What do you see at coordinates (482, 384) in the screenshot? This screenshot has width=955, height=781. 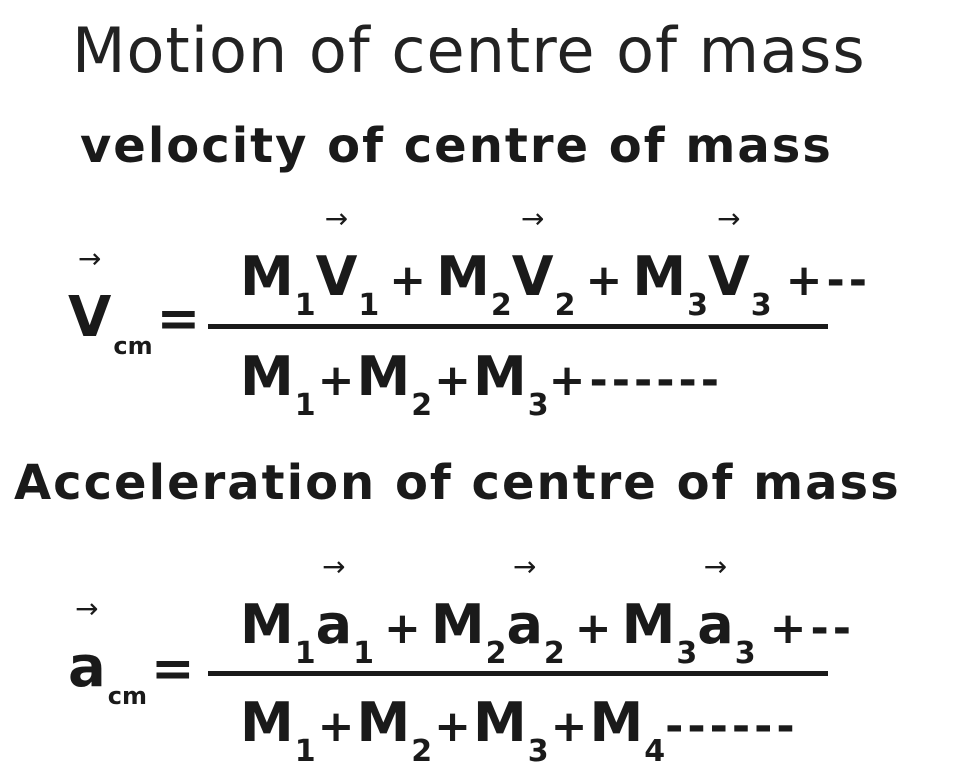 I see `velocity-denominator: M1+M2+M3+------` at bounding box center [482, 384].